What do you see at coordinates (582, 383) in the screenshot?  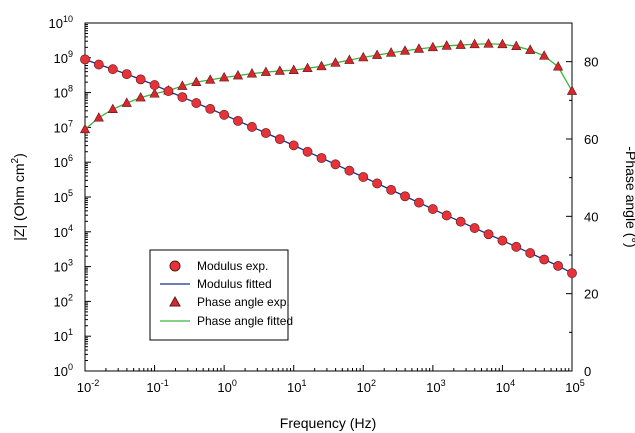 I see `x-tick-label-exp: 5` at bounding box center [582, 383].